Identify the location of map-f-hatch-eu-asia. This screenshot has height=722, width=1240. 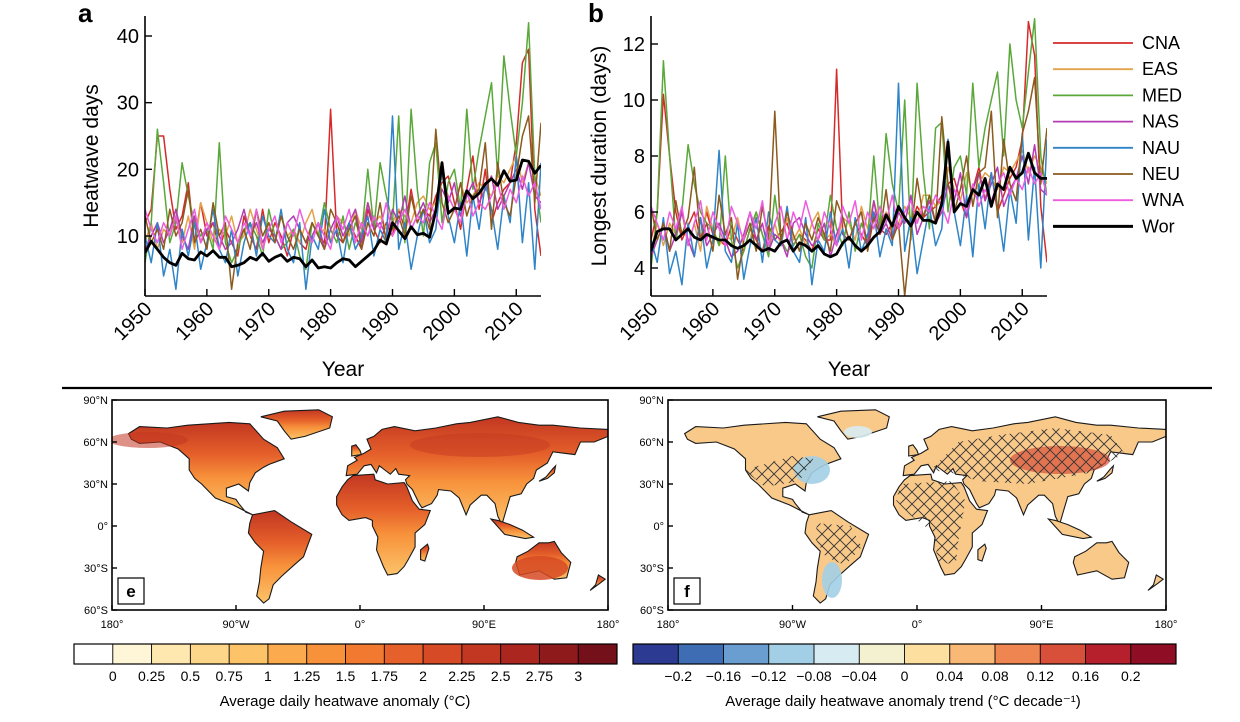
(1027, 456).